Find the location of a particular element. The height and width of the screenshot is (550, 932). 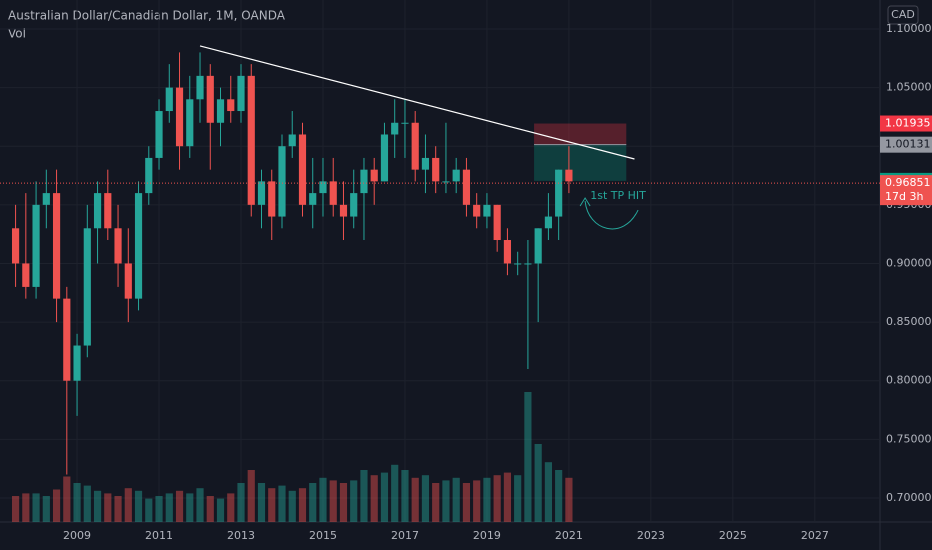

x-tick-label: 2025 is located at coordinates (733, 535).